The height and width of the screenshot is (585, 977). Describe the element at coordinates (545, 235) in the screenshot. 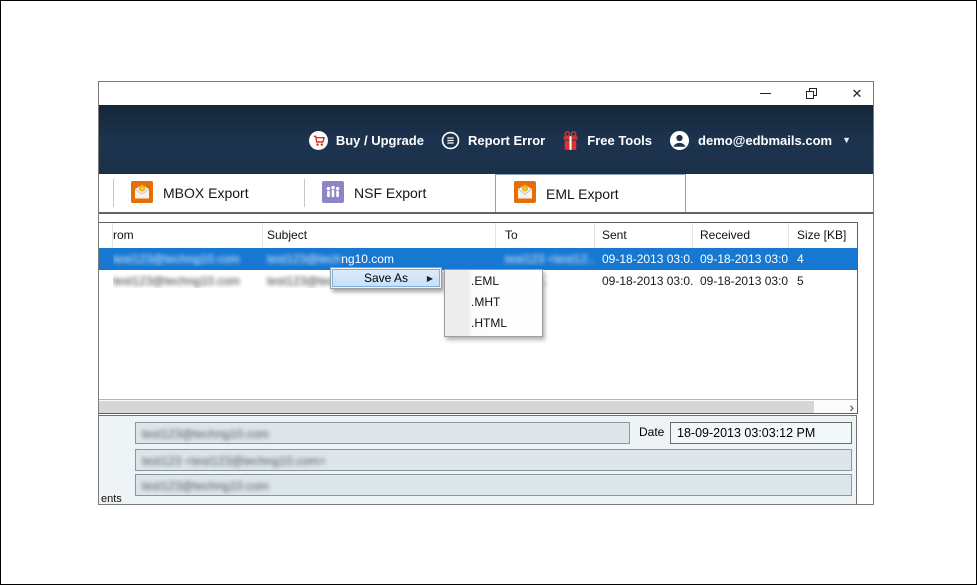

I see `column-header-to: To` at that location.